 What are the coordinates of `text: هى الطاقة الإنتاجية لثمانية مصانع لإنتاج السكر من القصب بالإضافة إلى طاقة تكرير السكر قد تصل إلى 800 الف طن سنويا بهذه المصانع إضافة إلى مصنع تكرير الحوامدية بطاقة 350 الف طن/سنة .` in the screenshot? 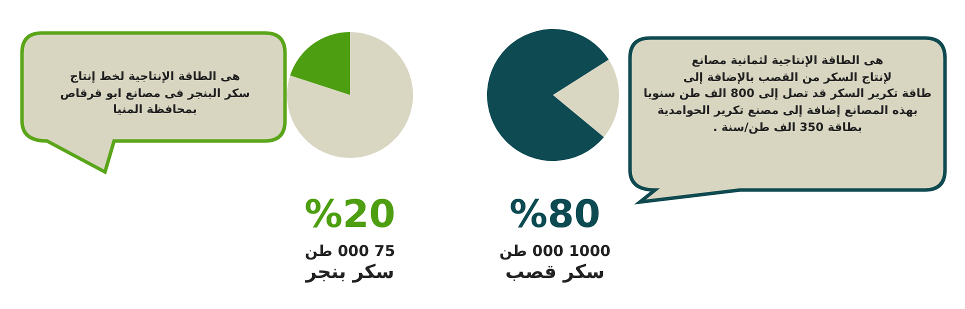 It's located at (787, 94).